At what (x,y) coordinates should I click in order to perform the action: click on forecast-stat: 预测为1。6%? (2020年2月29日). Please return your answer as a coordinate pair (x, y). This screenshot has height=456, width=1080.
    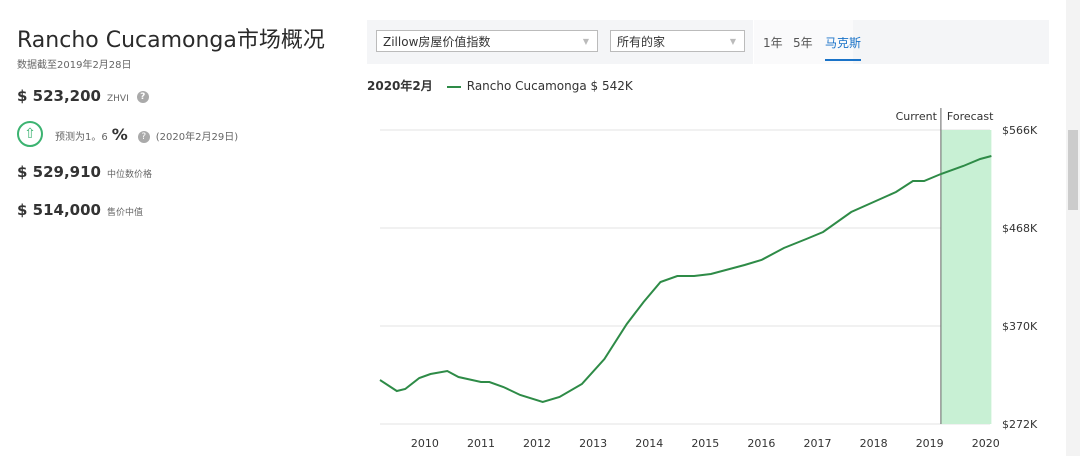
    Looking at the image, I should click on (146, 134).